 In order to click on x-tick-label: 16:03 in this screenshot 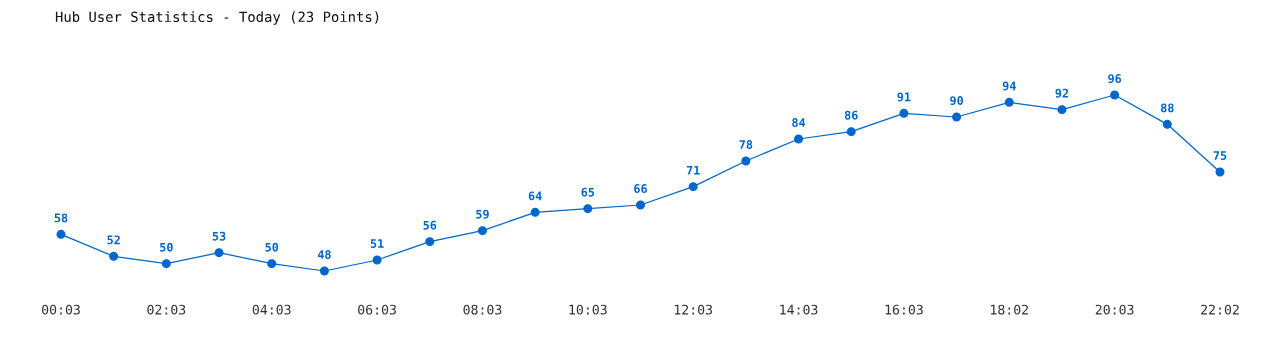, I will do `click(904, 309)`.